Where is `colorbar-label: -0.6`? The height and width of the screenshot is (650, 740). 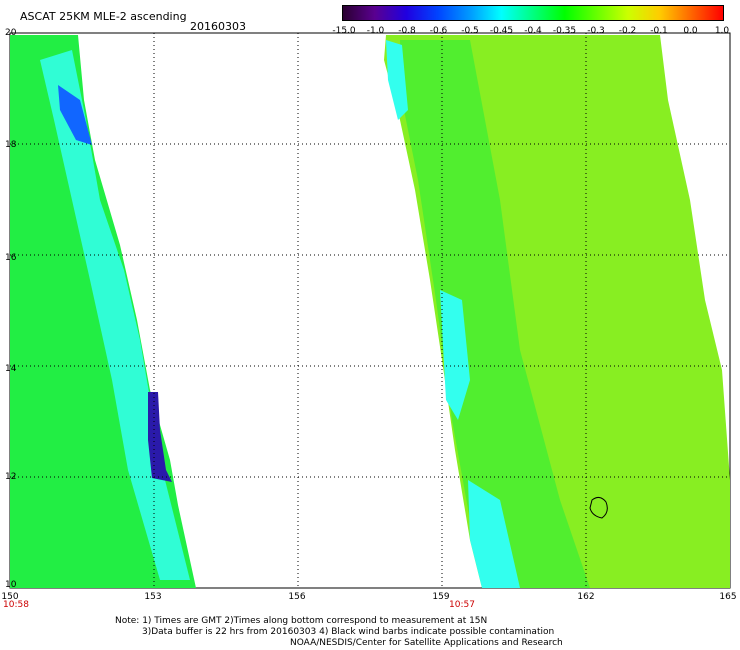 colorbar-label: -0.6 is located at coordinates (438, 31).